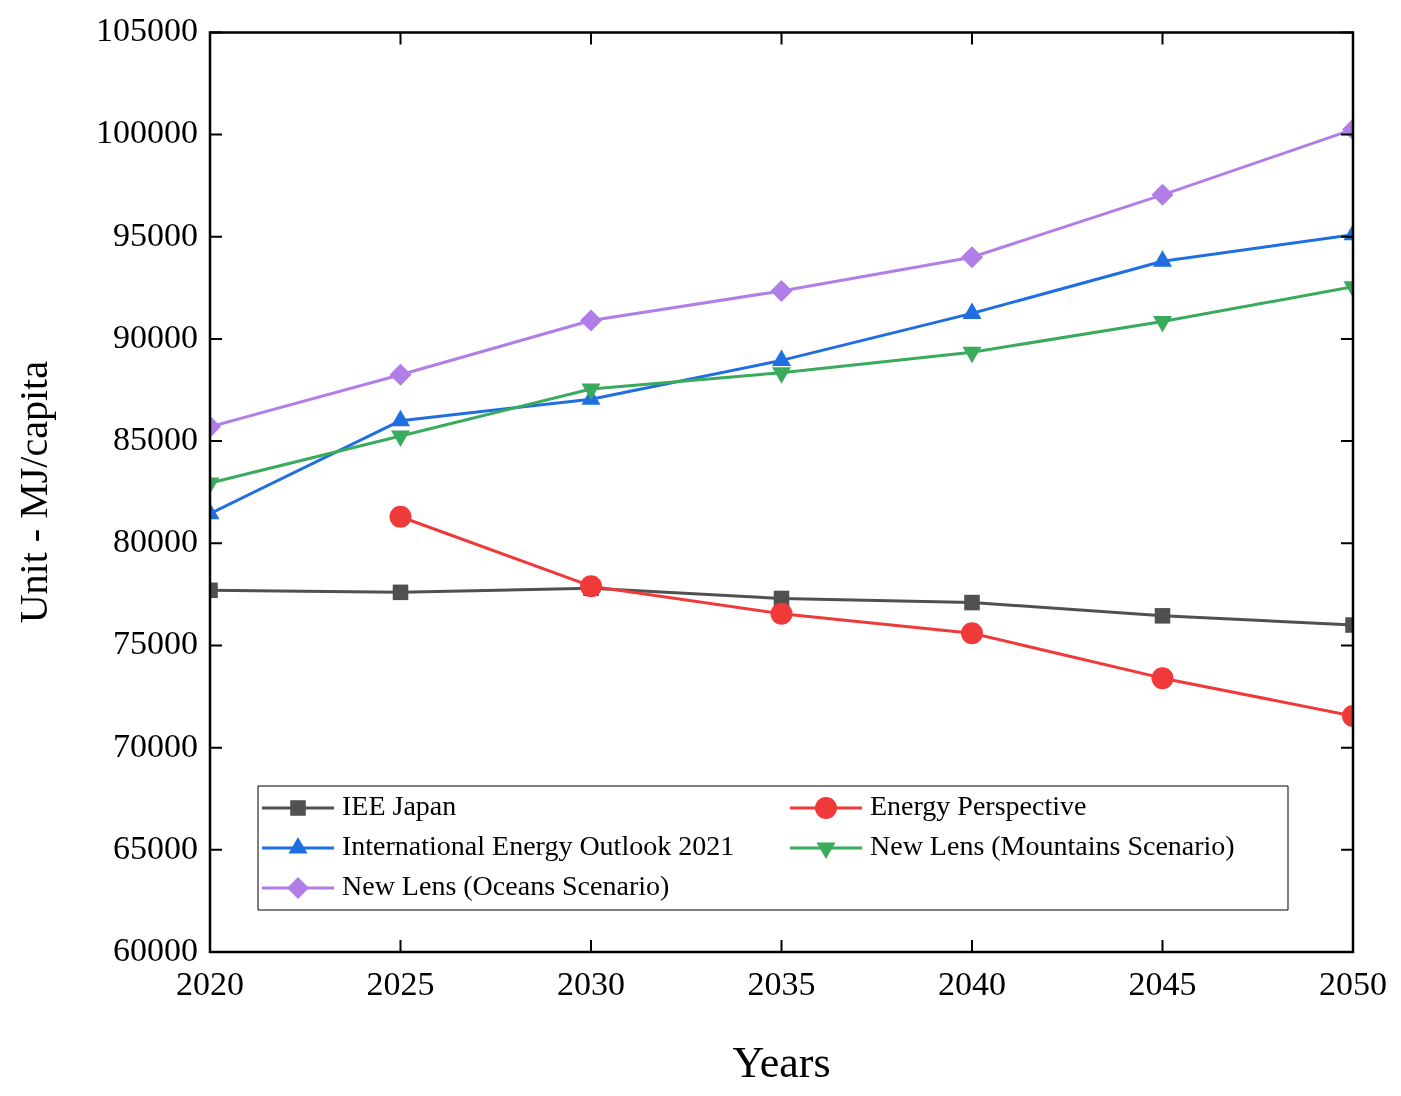 Image resolution: width=1401 pixels, height=1096 pixels. Describe the element at coordinates (155, 234) in the screenshot. I see `y-tick-label: 95000` at that location.